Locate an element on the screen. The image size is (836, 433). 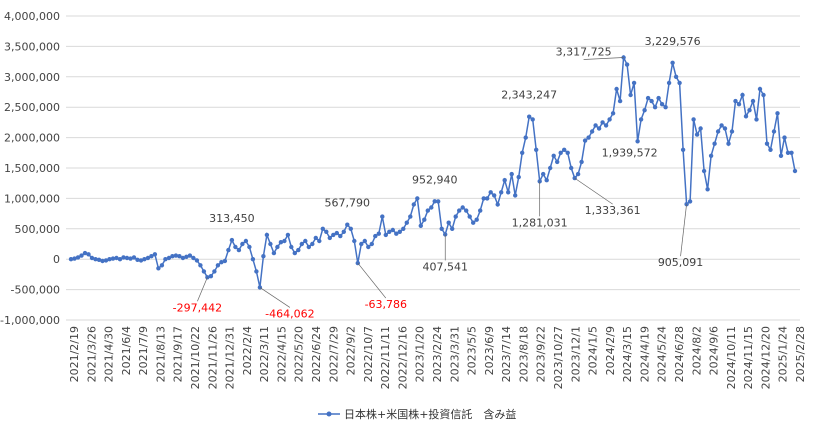
x-tick-label: 2023/7/14 is located at coordinates (506, 354).